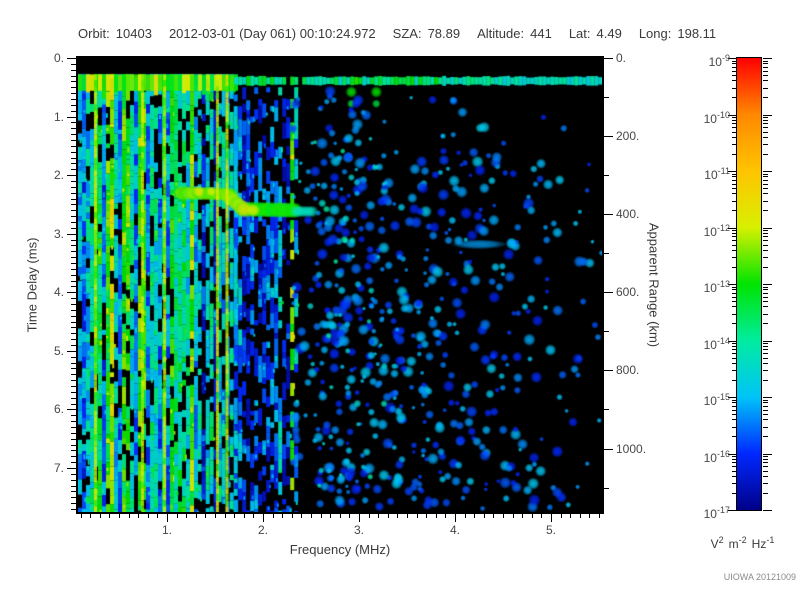 This screenshot has height=600, width=800. What do you see at coordinates (705, 511) in the screenshot?
I see `colorbar-tick-label: 10-17` at bounding box center [705, 511].